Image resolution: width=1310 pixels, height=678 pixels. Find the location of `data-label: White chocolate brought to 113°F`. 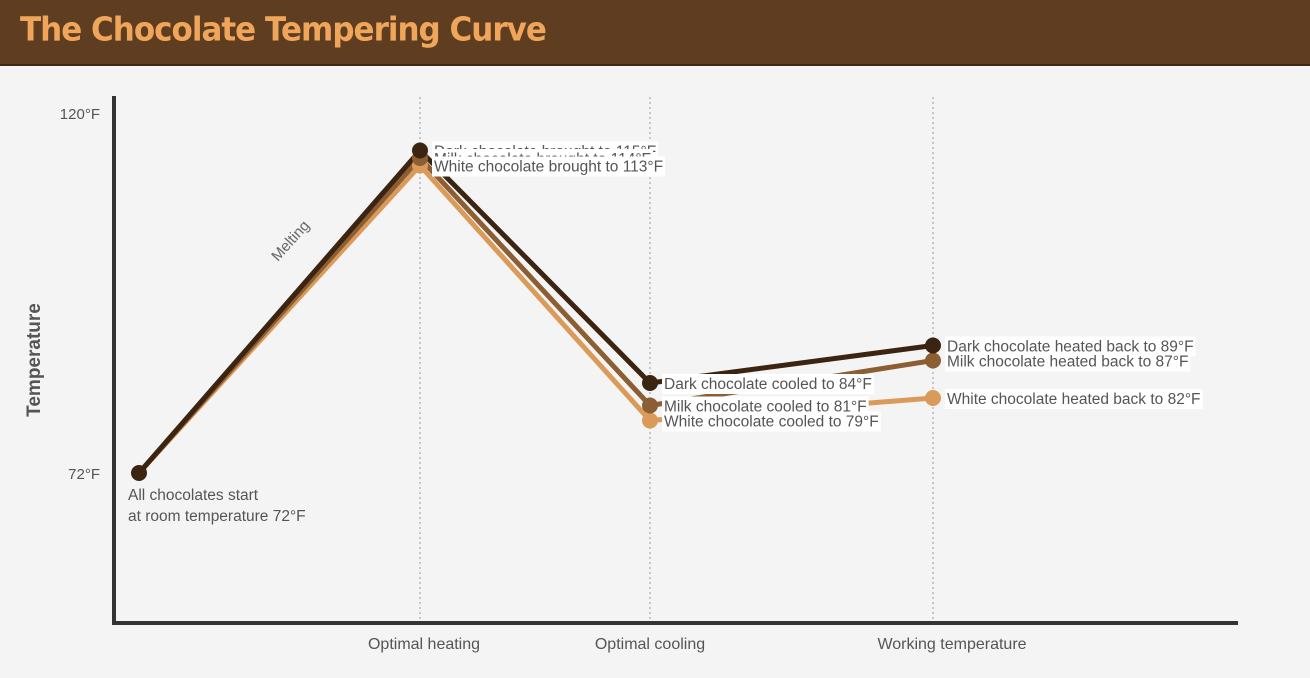

data-label: White chocolate brought to 113°F is located at coordinates (548, 167).